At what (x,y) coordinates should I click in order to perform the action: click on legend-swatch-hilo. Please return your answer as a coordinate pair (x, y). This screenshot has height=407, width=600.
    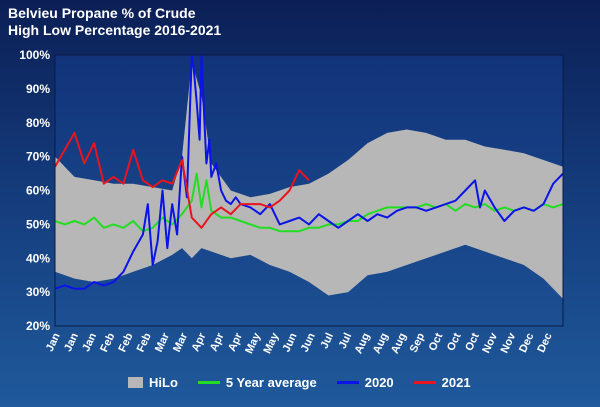
    Looking at the image, I should click on (135, 382).